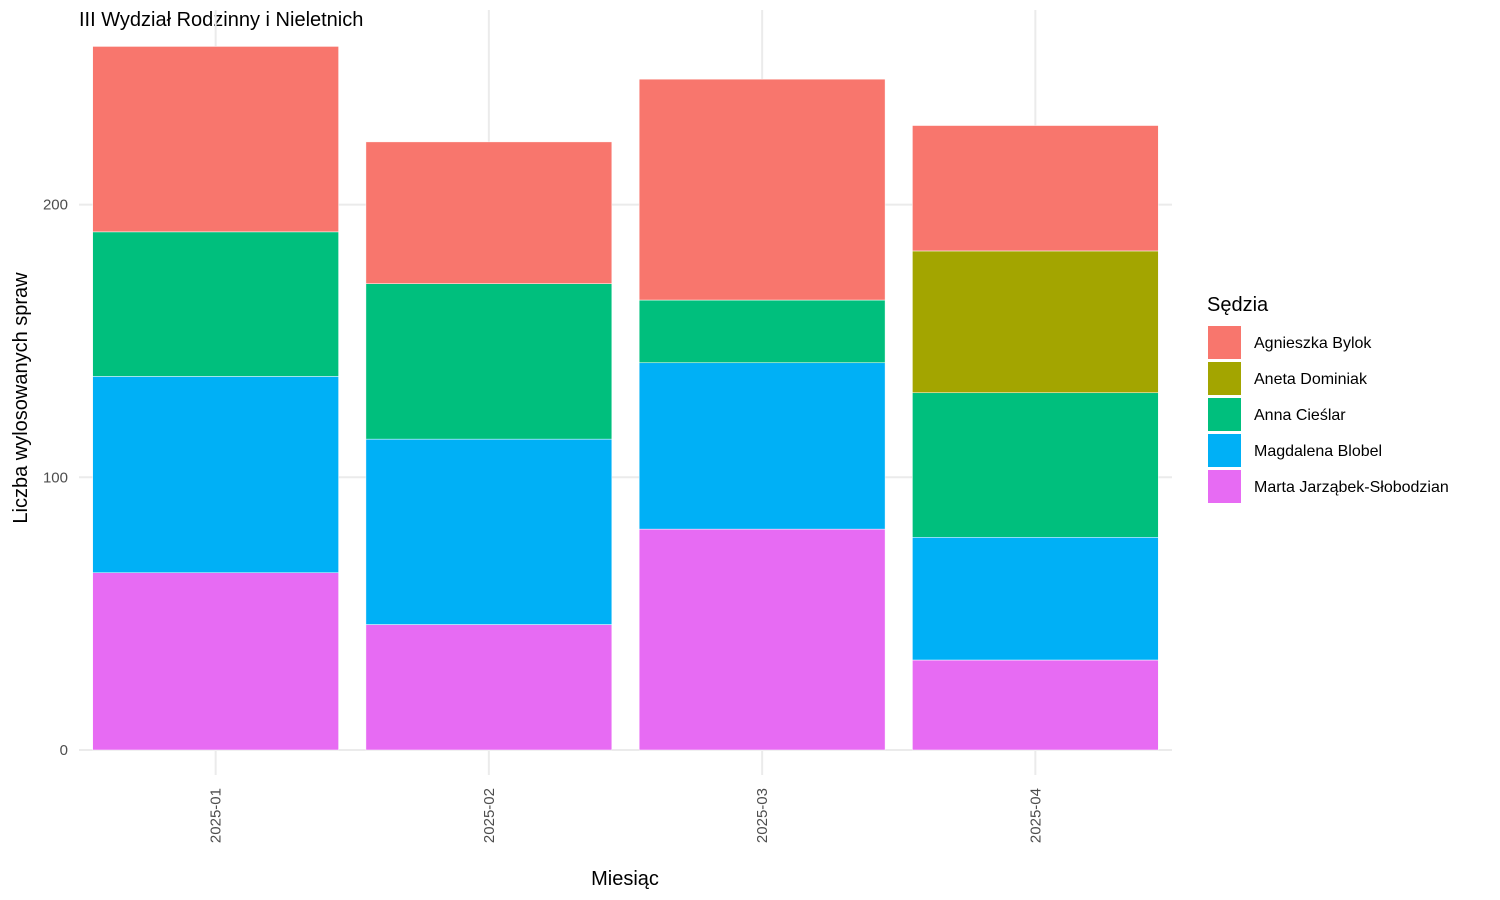 The image size is (1500, 900). What do you see at coordinates (64, 750) in the screenshot?
I see `y-tick-label: 0` at bounding box center [64, 750].